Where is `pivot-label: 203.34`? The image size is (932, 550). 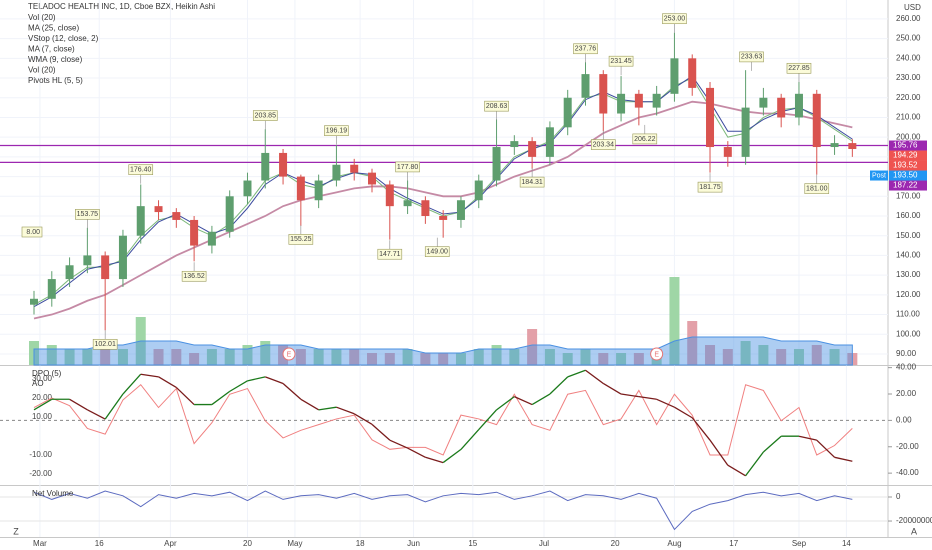
pivot-label: 203.34 is located at coordinates (604, 144).